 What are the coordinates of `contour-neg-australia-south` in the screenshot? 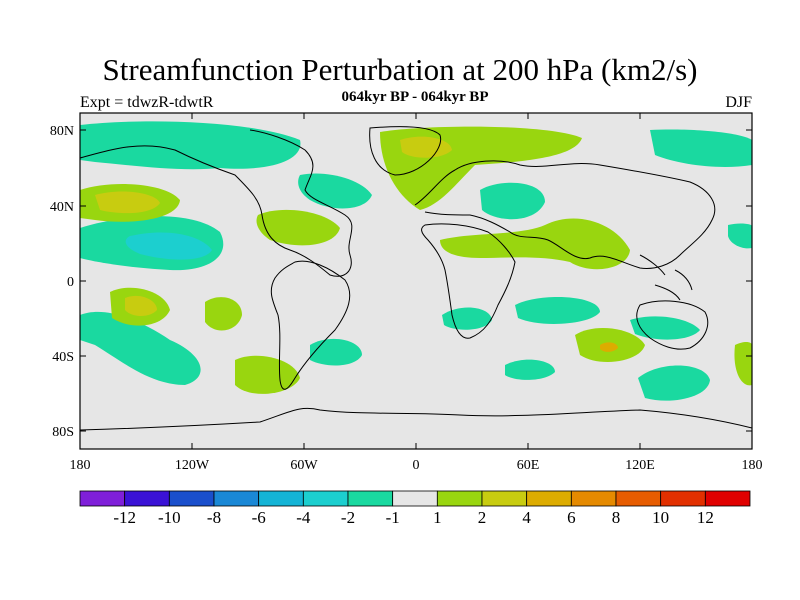 It's located at (674, 383).